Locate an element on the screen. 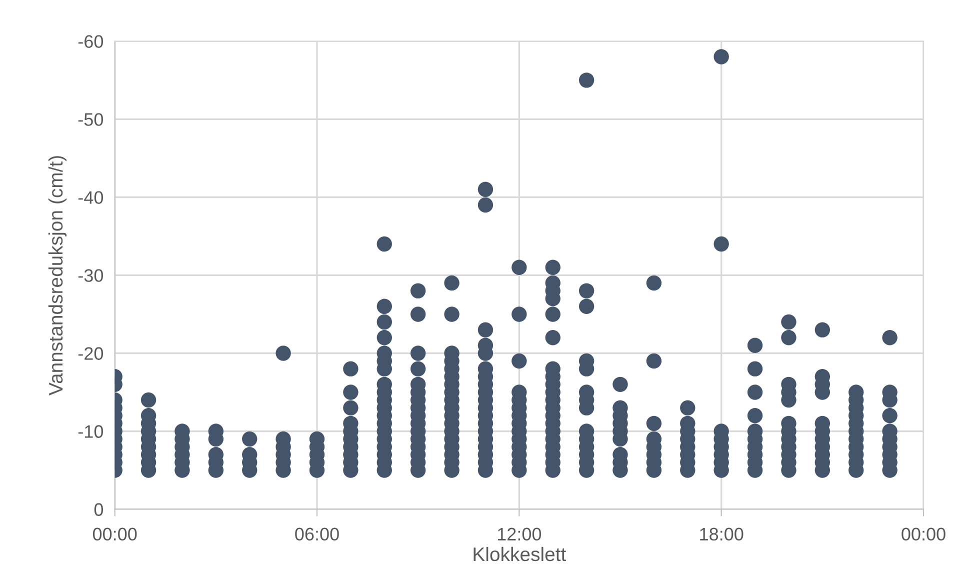  x-tick-label: 18:00 is located at coordinates (722, 534).